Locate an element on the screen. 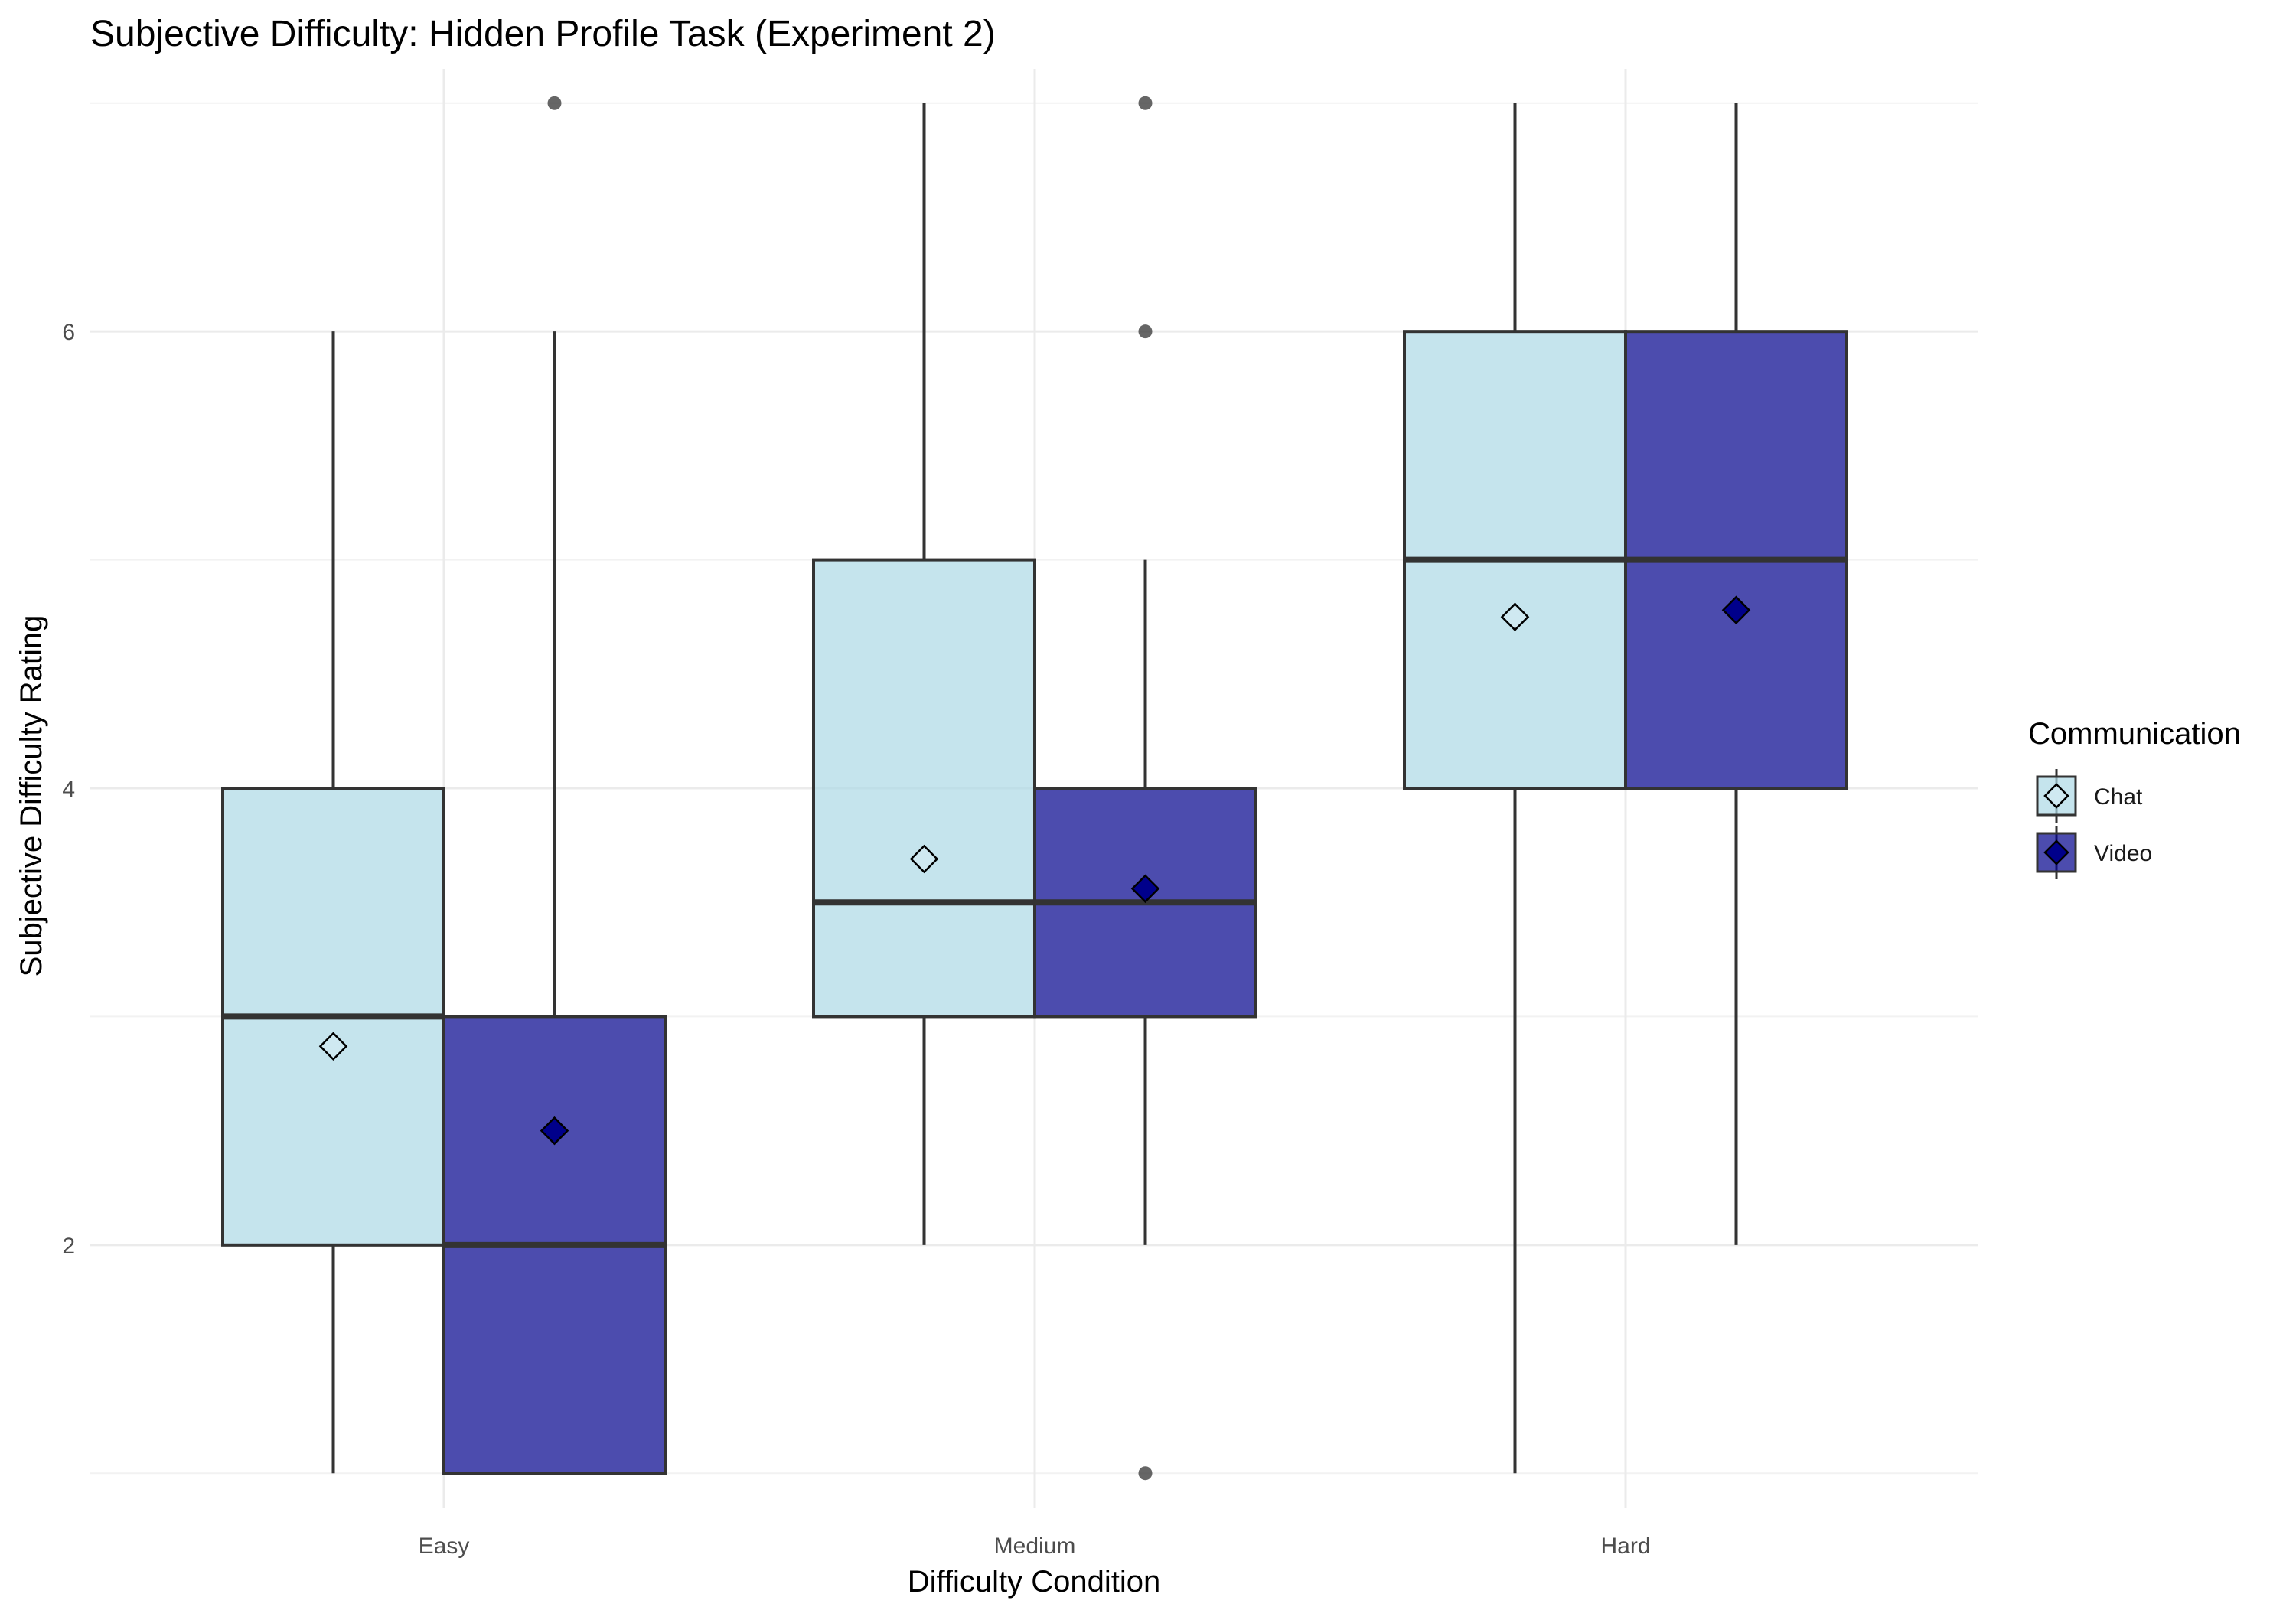 The image size is (2296, 1607). box-video-hard is located at coordinates (1736, 674).